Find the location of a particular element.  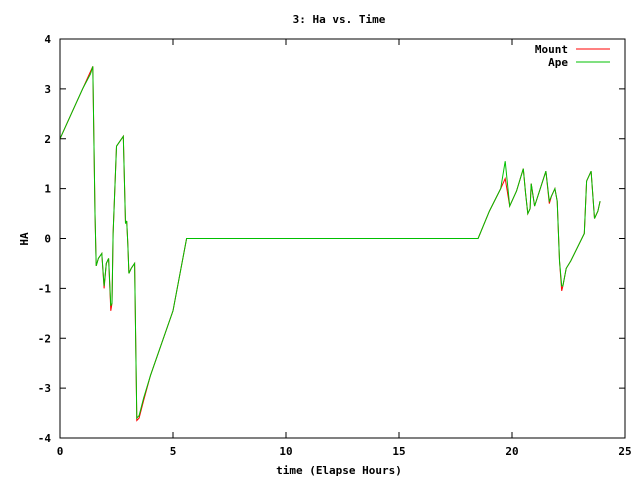

y-tick-label: 2 is located at coordinates (47, 139).